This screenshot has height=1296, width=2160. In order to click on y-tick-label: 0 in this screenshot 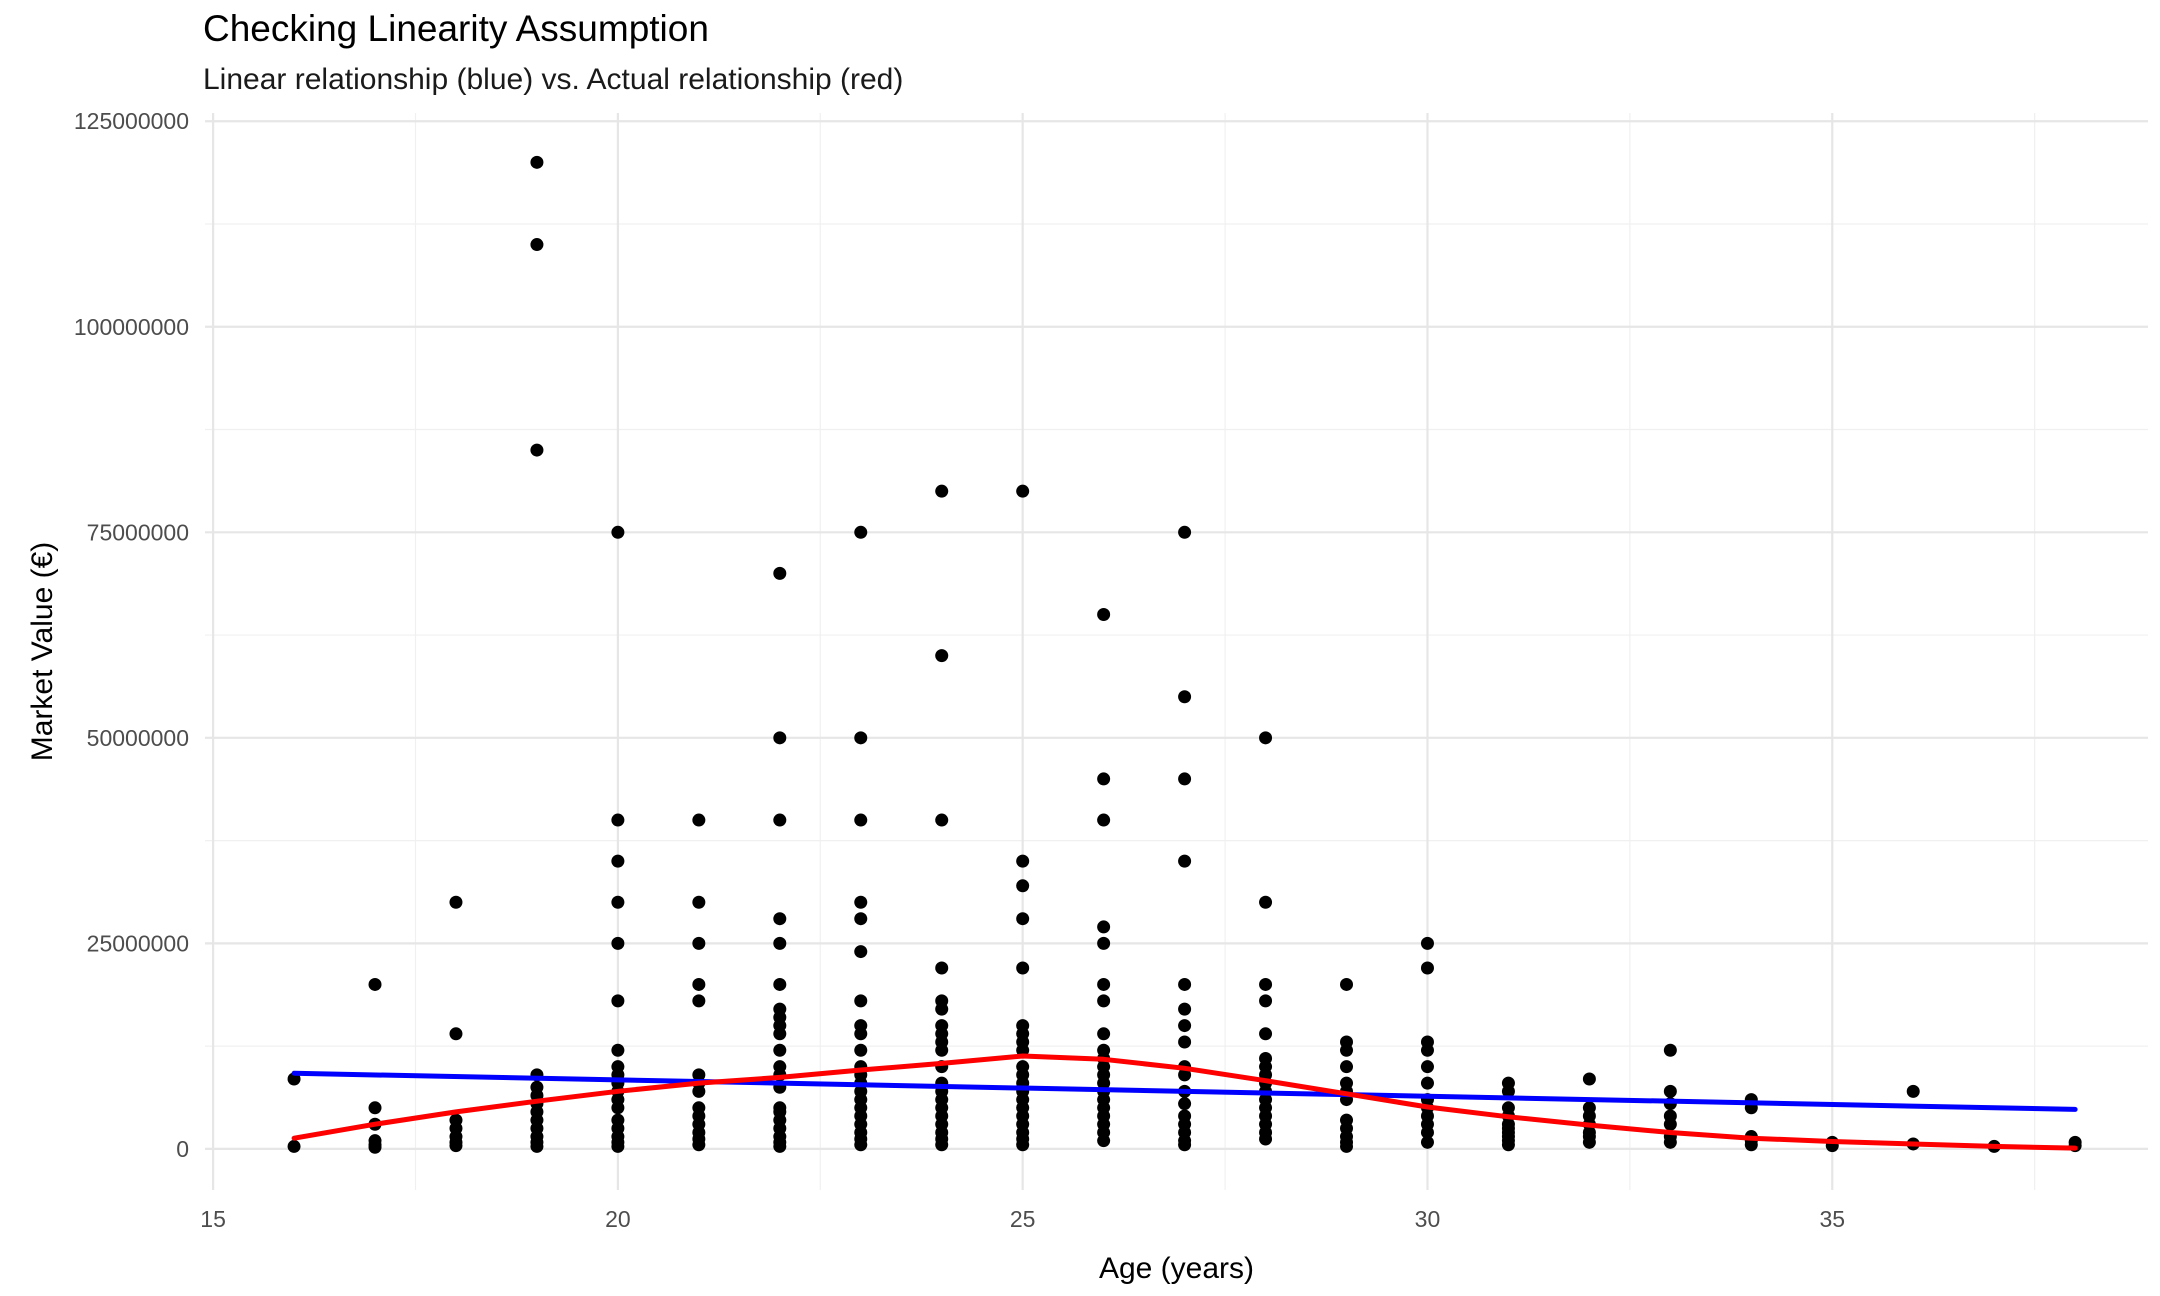, I will do `click(182, 1149)`.